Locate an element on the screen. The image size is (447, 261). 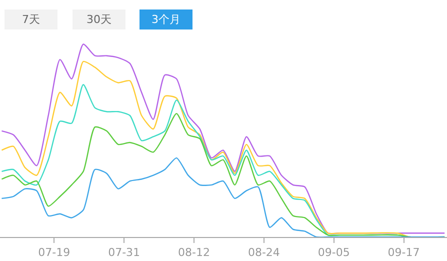
x-tick-label: 09-17 is located at coordinates (404, 253).